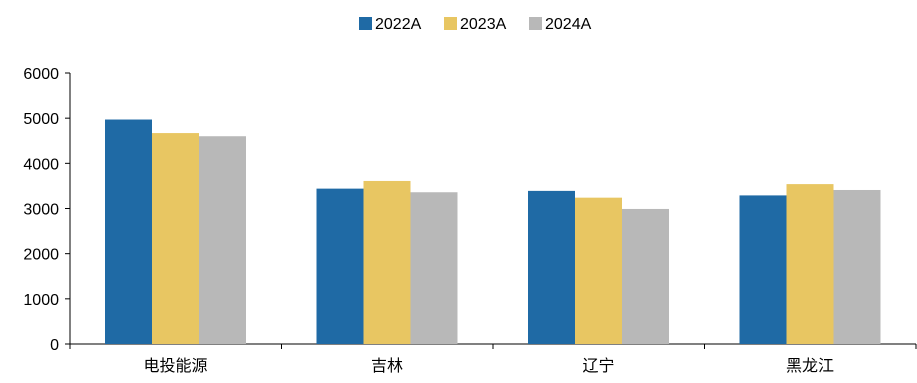 The height and width of the screenshot is (383, 917). I want to click on legend-label: 2023A, so click(483, 24).